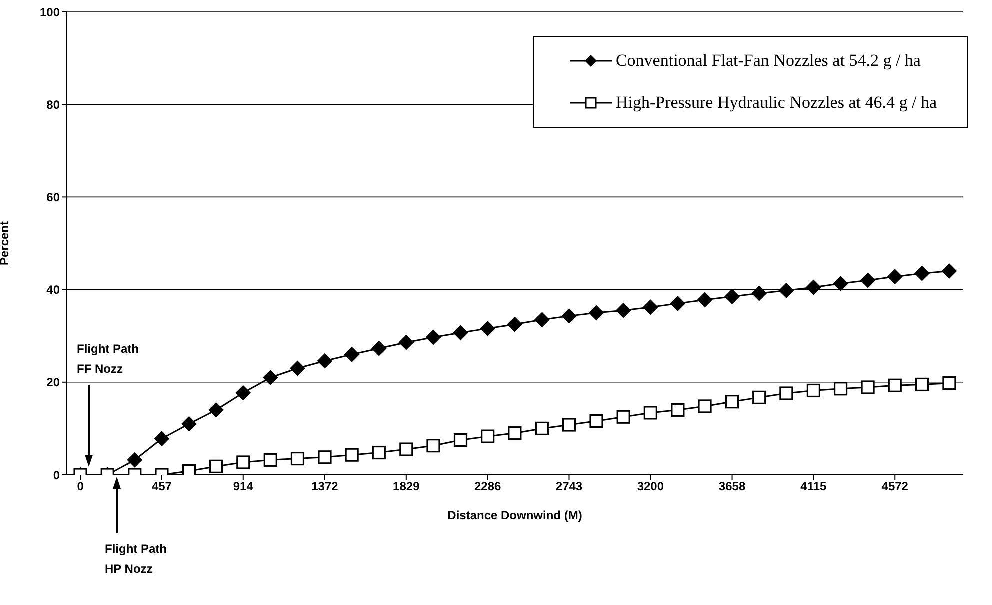 The image size is (992, 605). Describe the element at coordinates (162, 487) in the screenshot. I see `x-tick-label: 457` at that location.